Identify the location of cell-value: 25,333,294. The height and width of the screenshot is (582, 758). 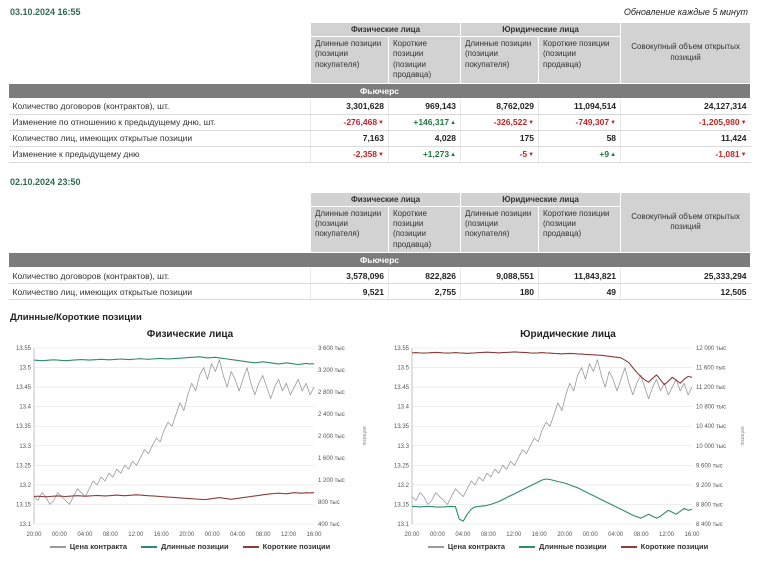
(685, 276).